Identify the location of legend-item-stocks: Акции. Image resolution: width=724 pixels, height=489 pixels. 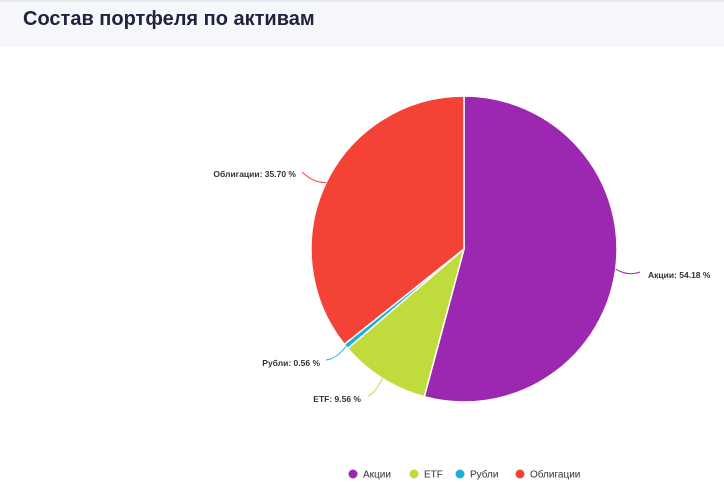
(369, 475).